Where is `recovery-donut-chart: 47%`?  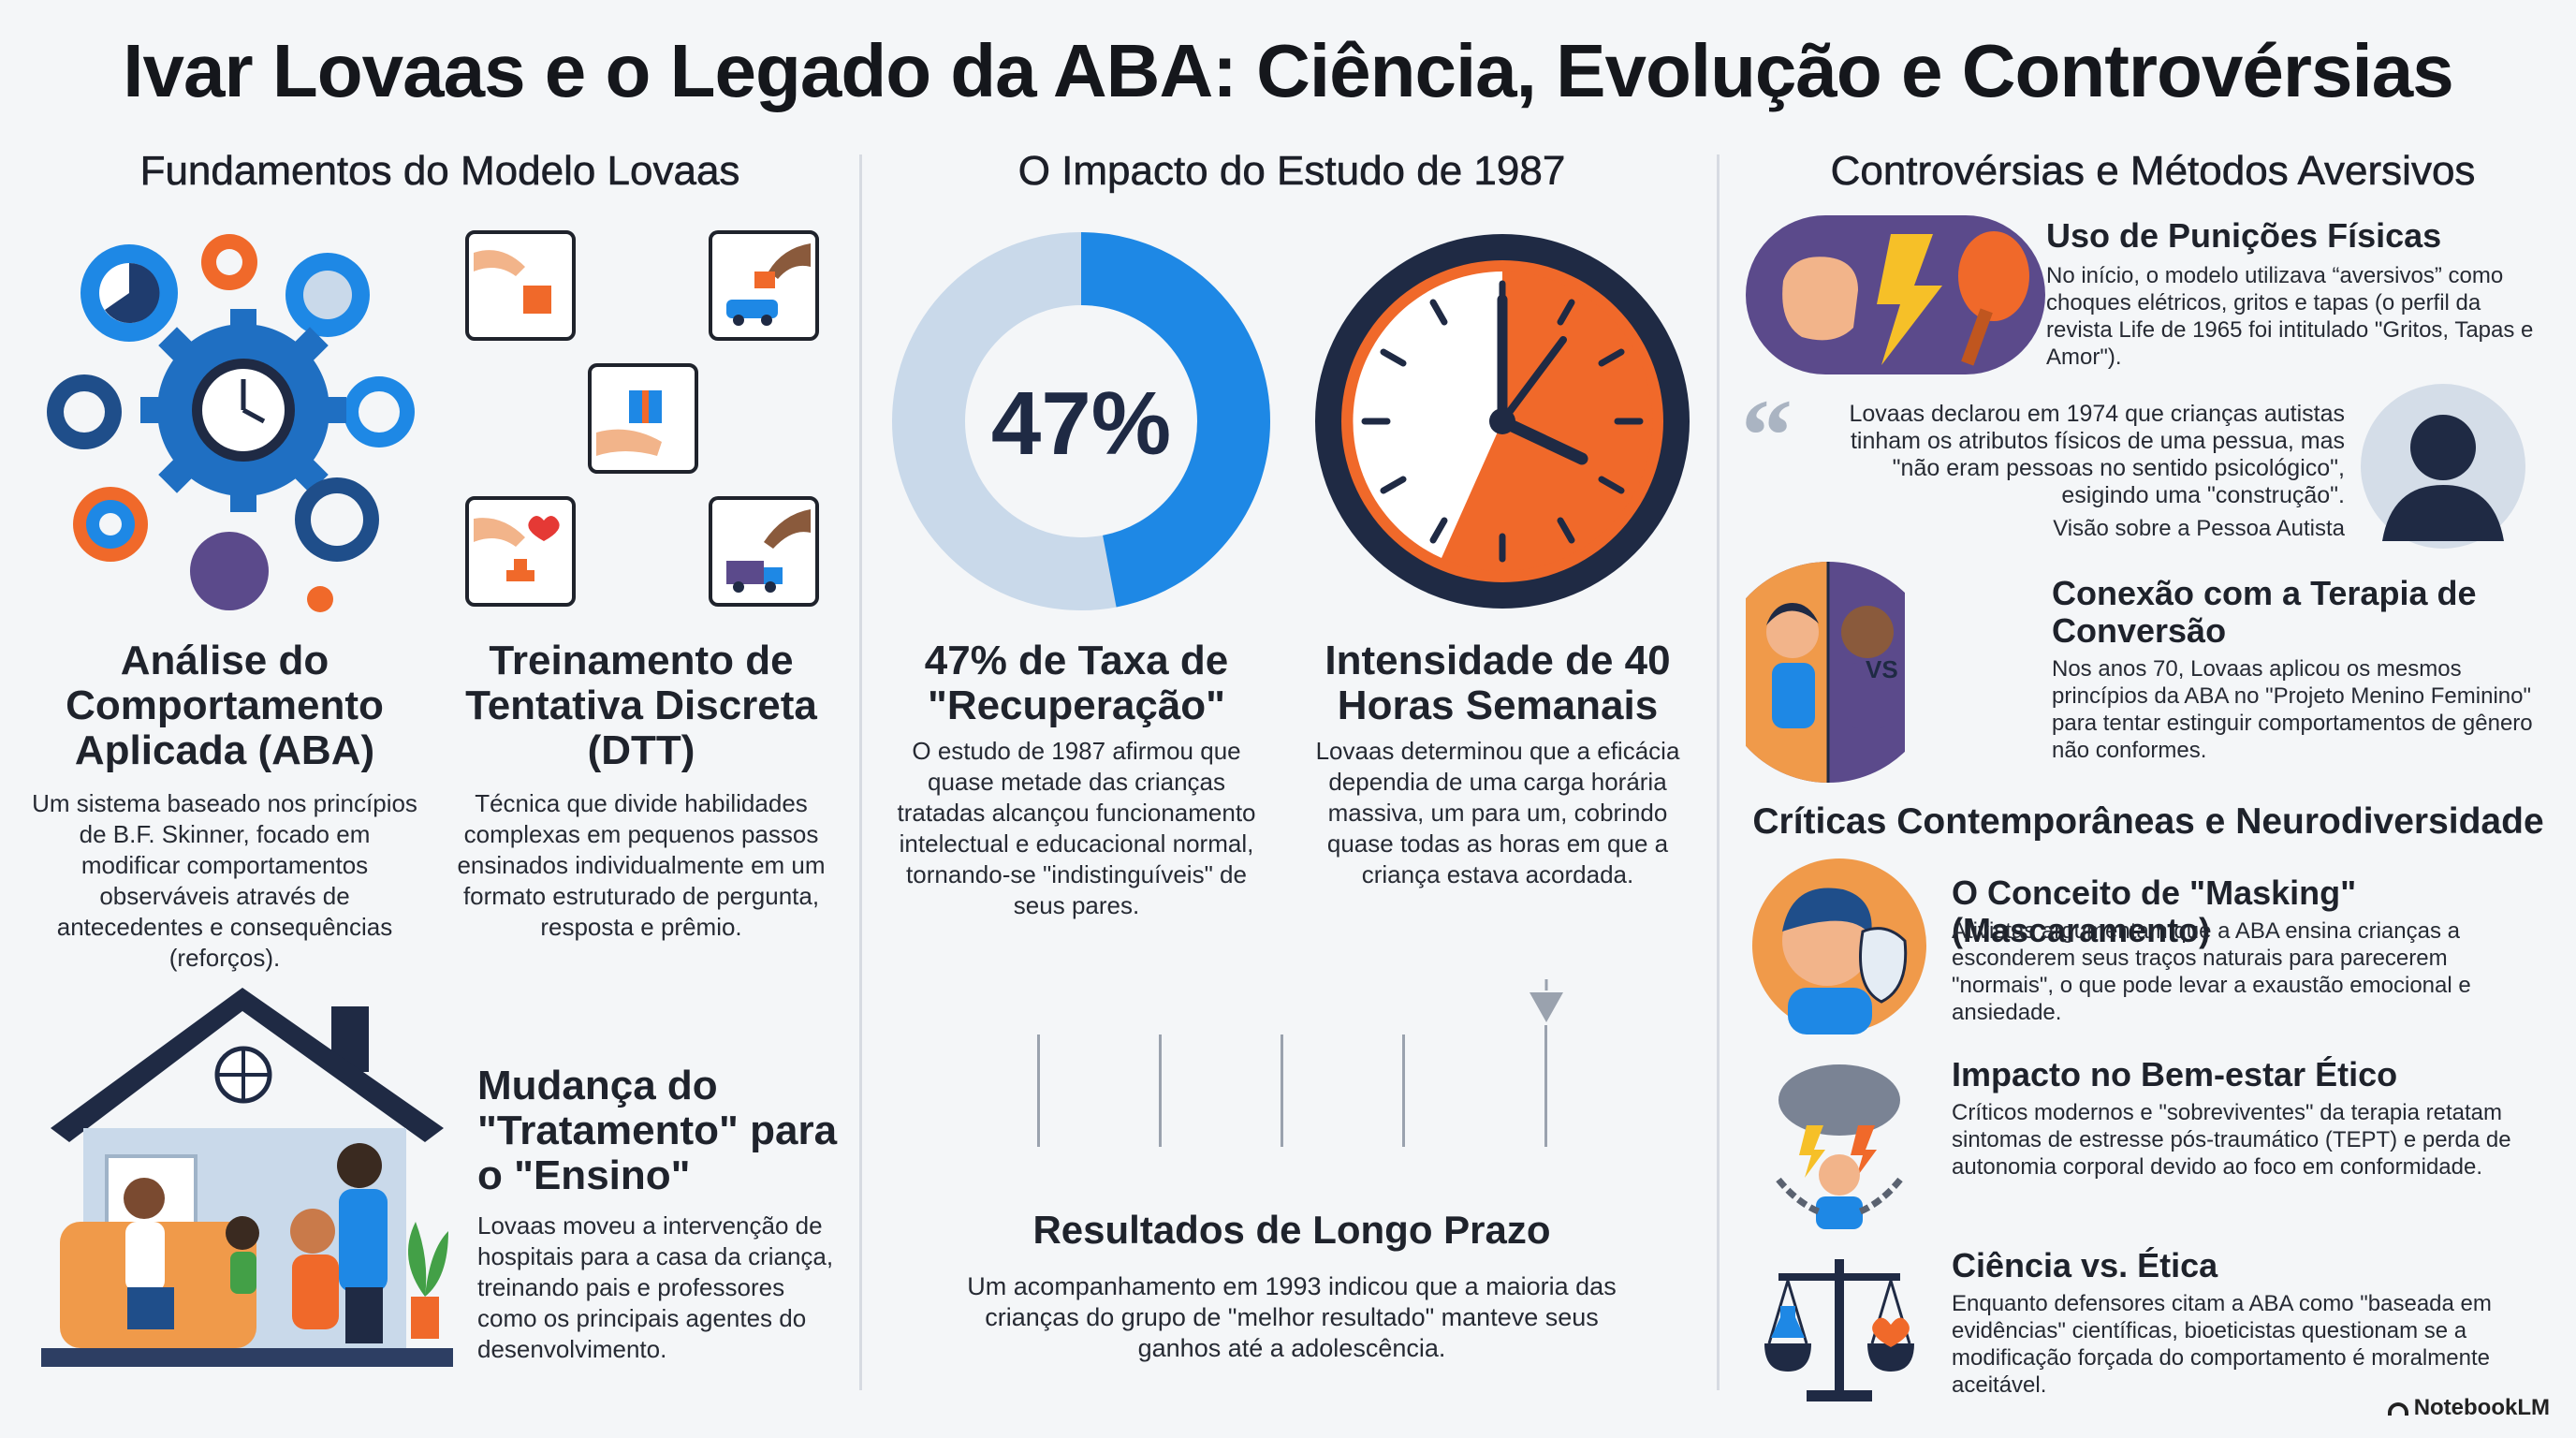
recovery-donut-chart: 47% is located at coordinates (1081, 421).